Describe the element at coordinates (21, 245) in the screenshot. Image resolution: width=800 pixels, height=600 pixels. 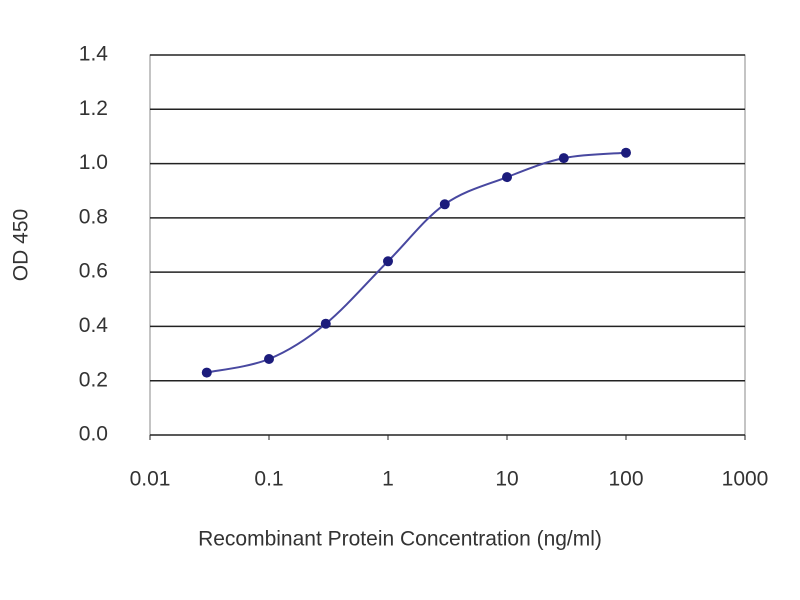
I see `y-axis-label: OD 450` at that location.